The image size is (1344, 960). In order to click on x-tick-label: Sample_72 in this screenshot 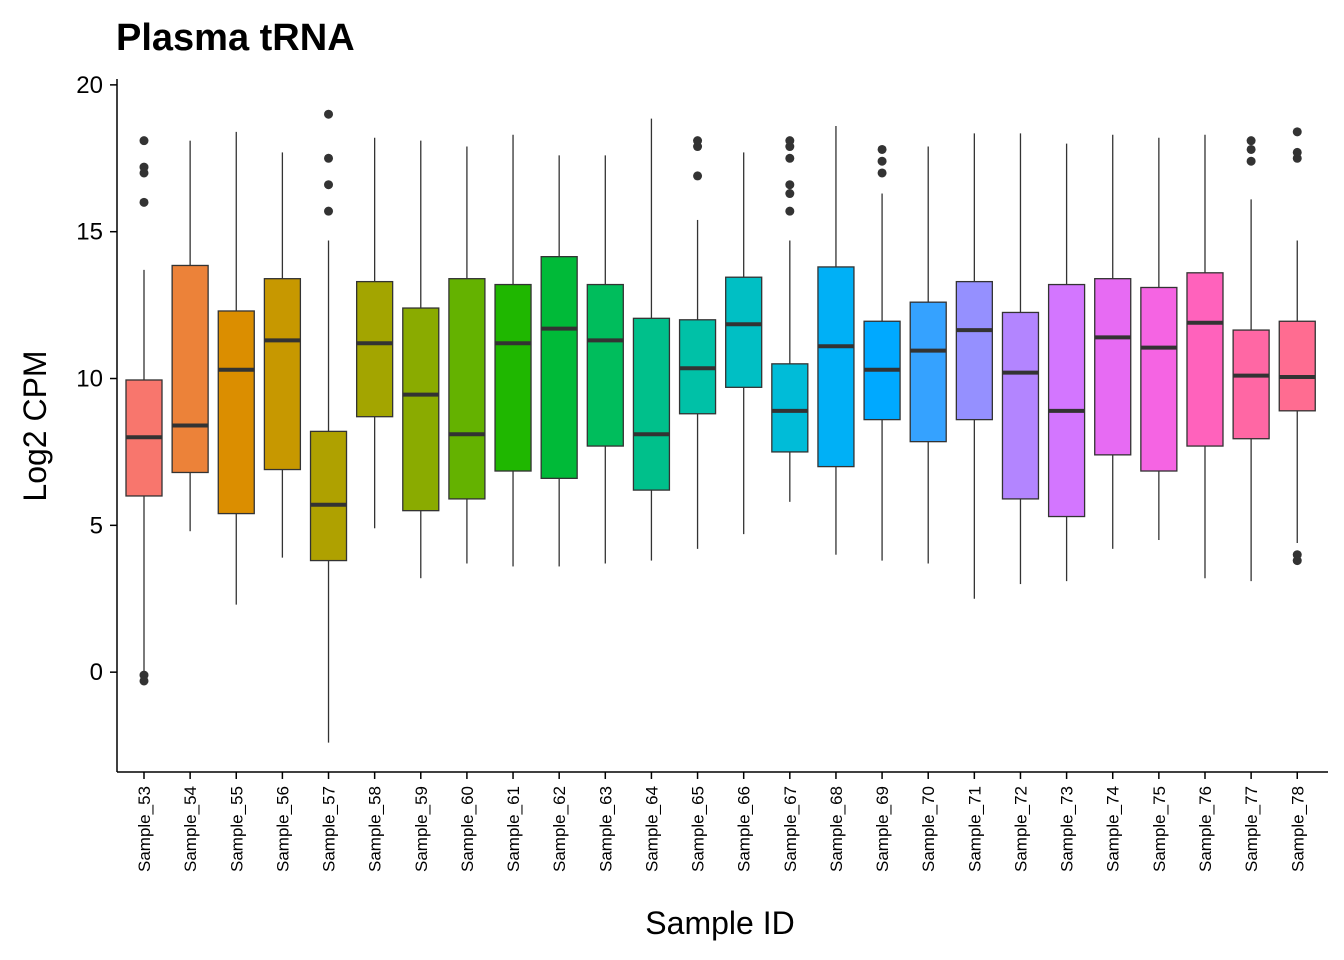, I will do `click(1020, 829)`.